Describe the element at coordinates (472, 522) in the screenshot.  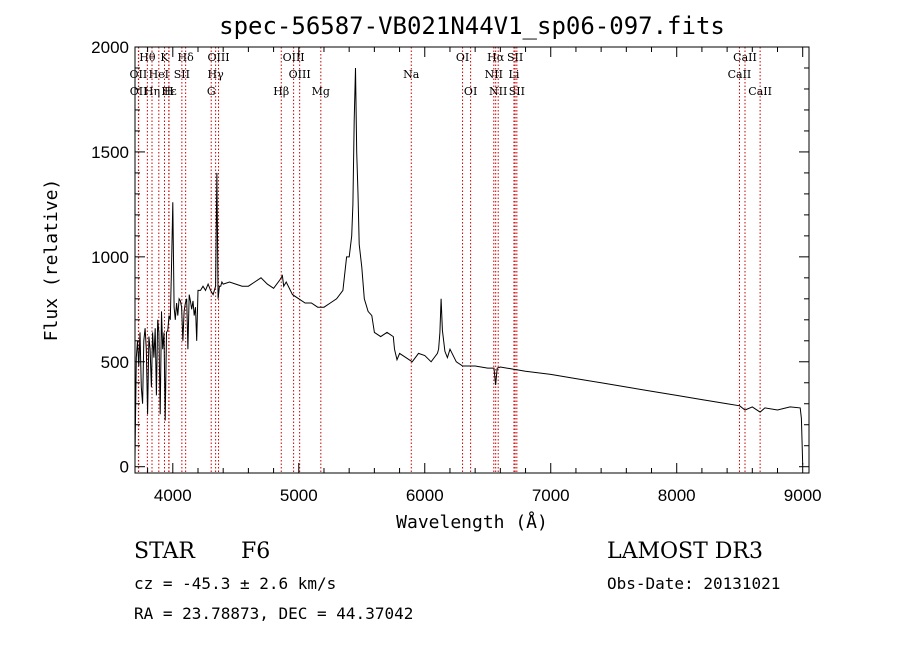
I see `x-axis-label: Wavelength (Å)` at that location.